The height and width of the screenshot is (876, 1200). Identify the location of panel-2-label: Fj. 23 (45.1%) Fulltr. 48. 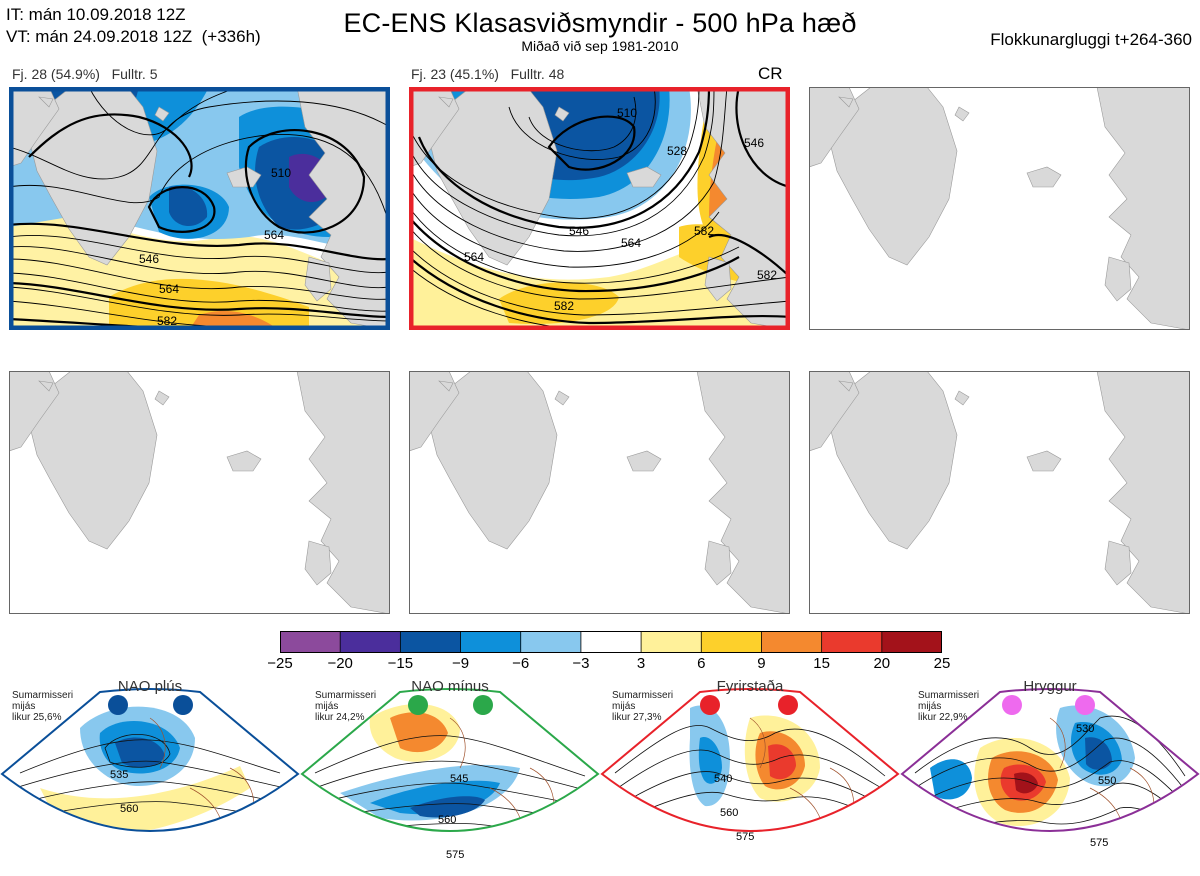
(488, 74).